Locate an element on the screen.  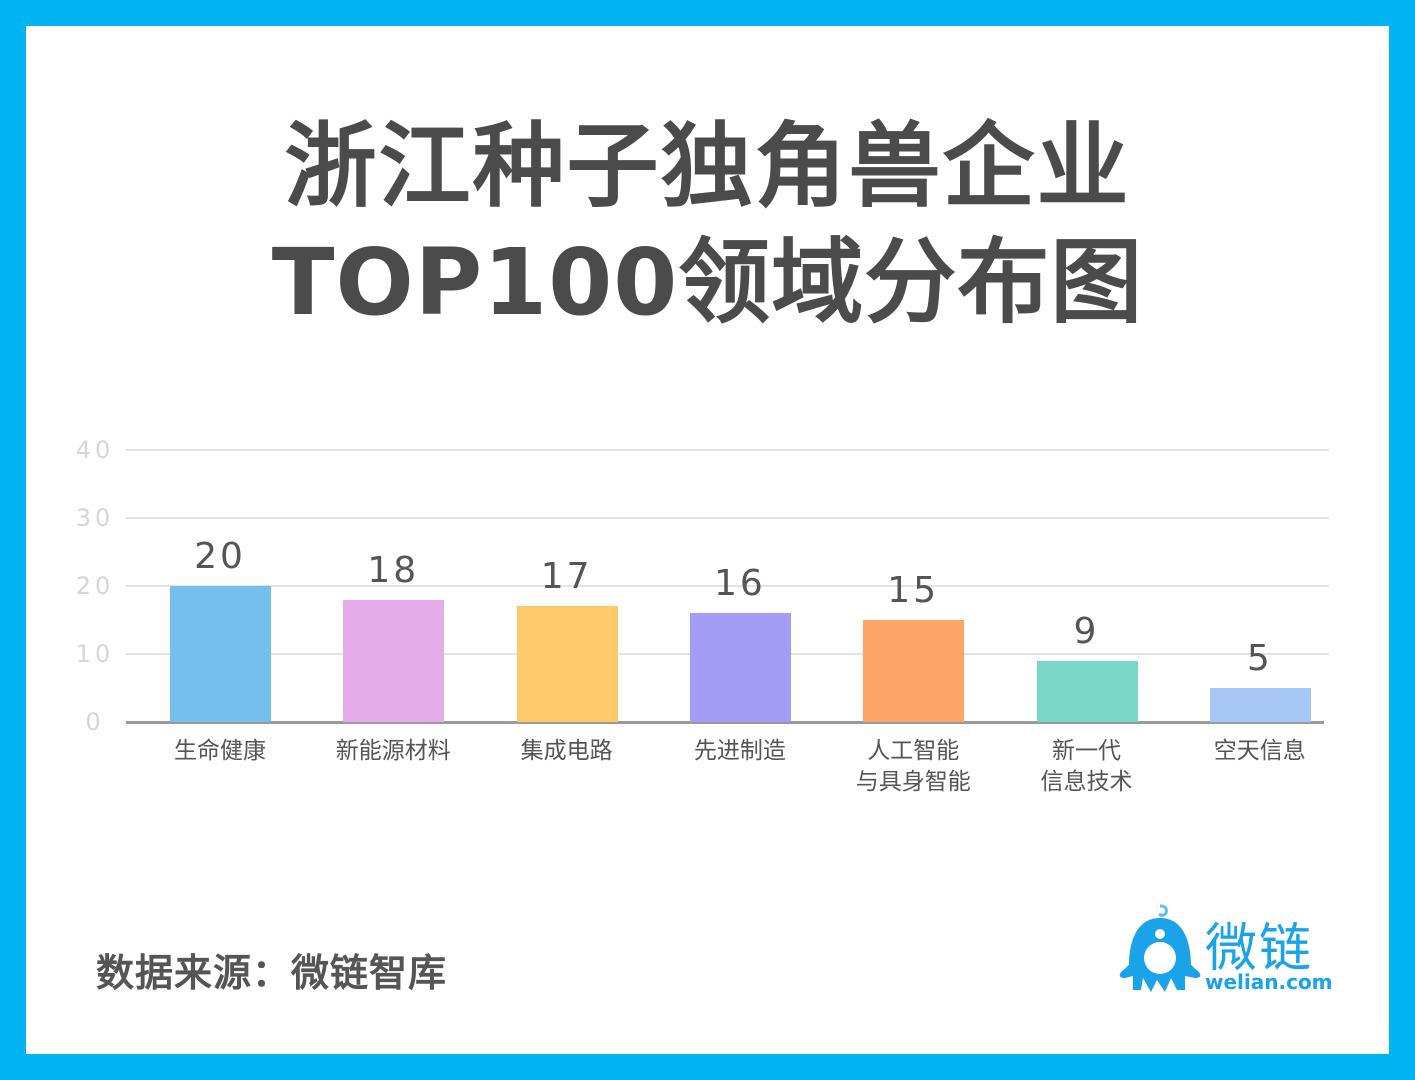
mascot-icon is located at coordinates (1160, 948).